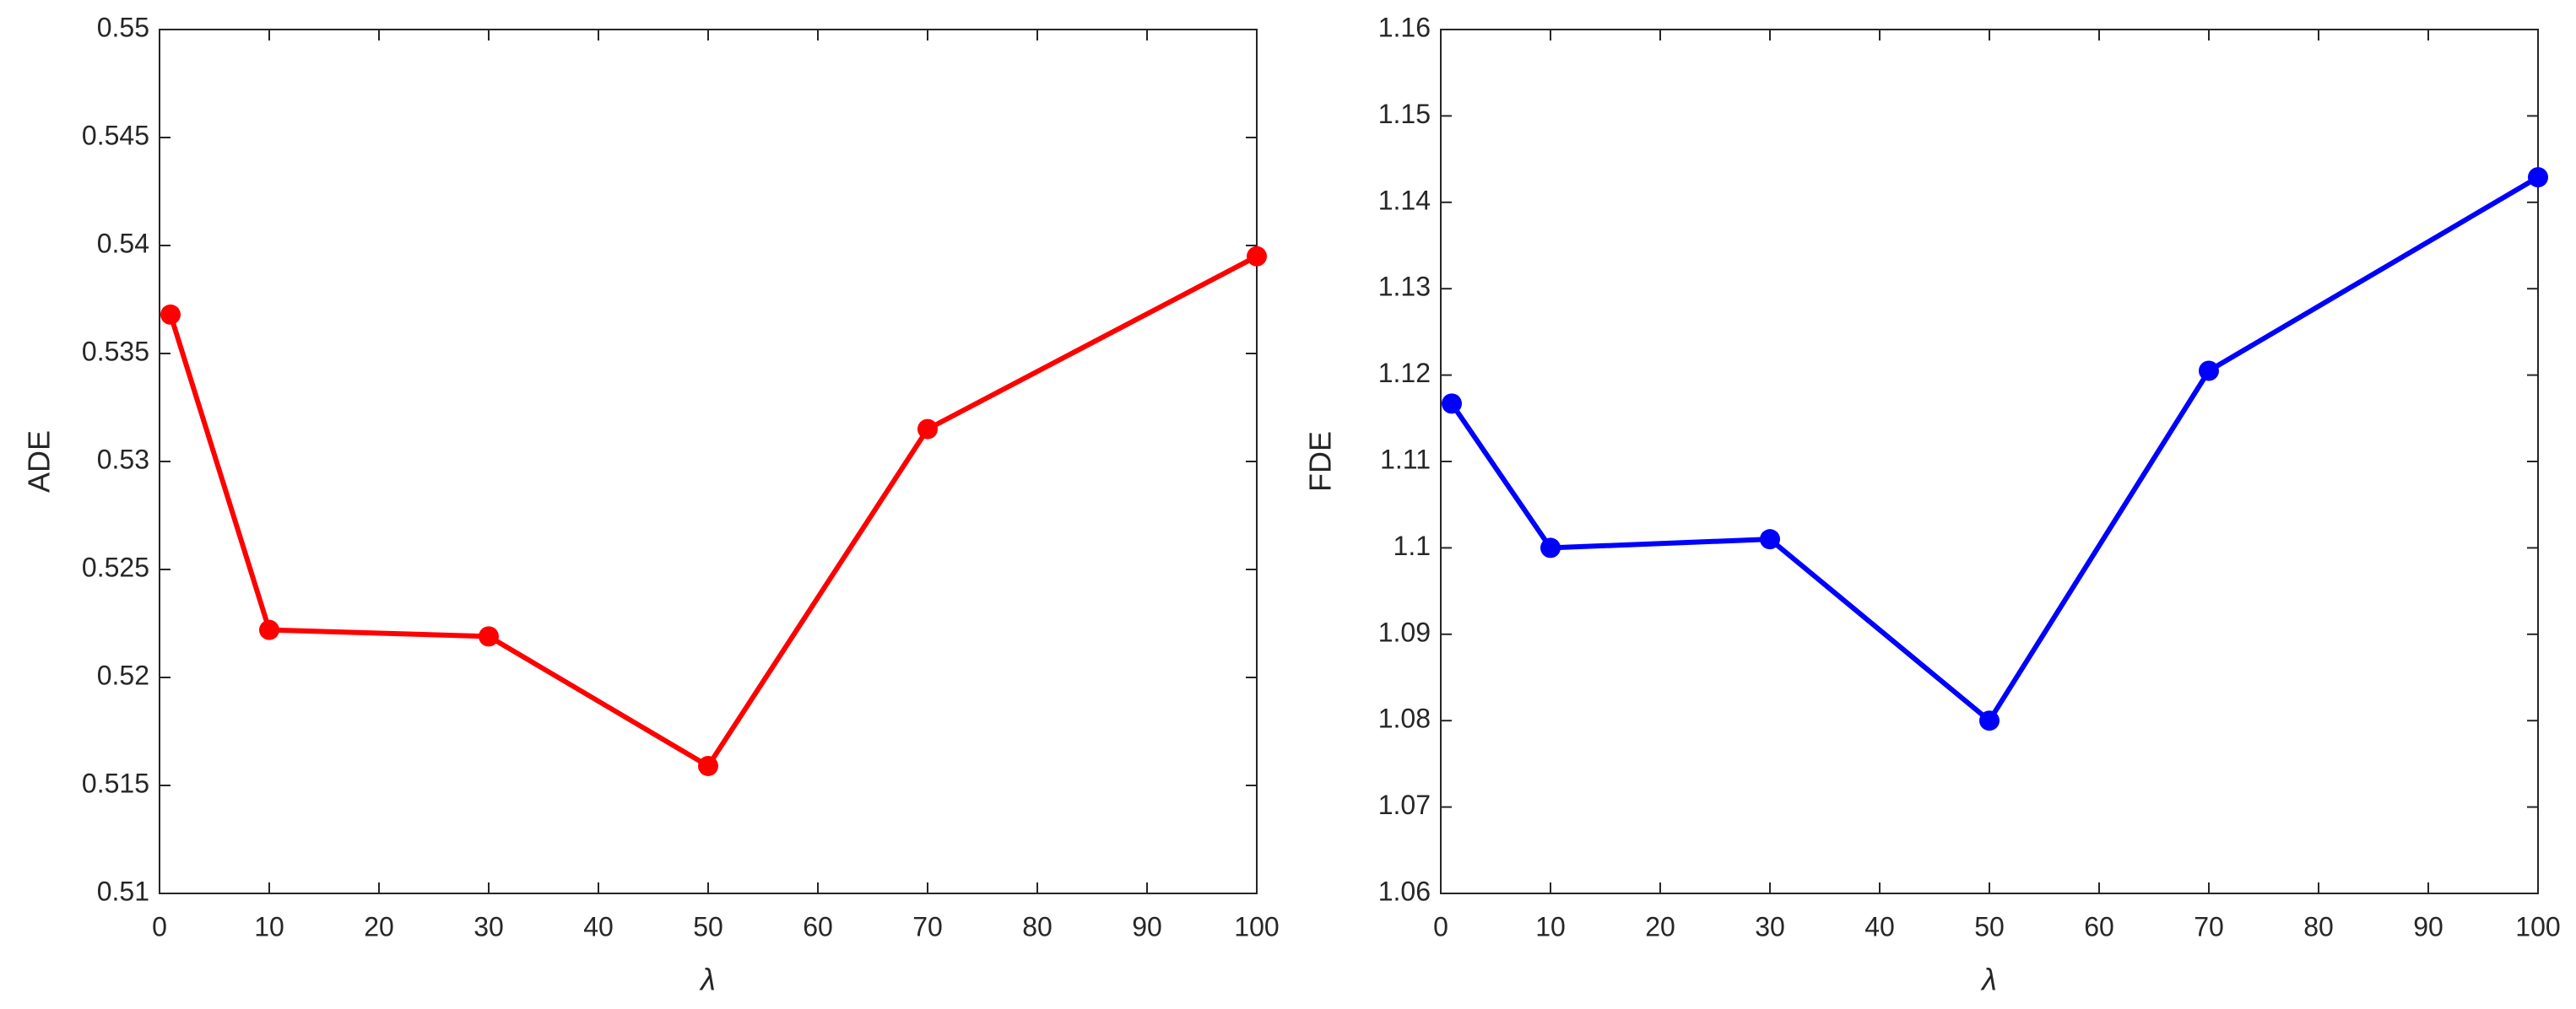  I want to click on y-axis-label: FDE, so click(1320, 461).